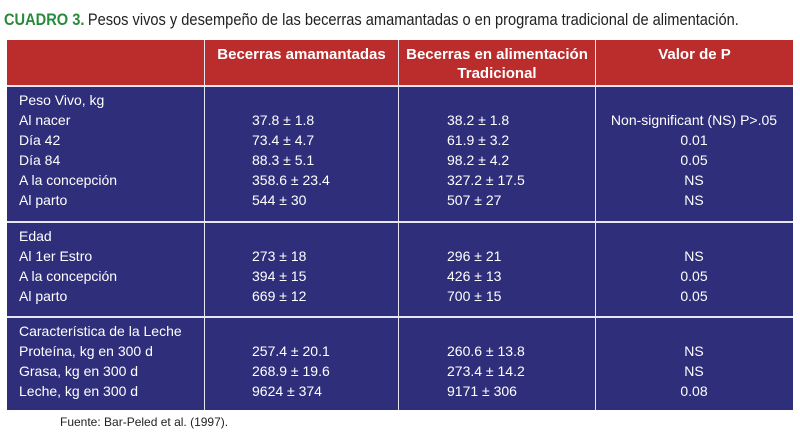 The height and width of the screenshot is (439, 800). What do you see at coordinates (279, 200) in the screenshot?
I see `value-amamantadas: 544 ± 30` at bounding box center [279, 200].